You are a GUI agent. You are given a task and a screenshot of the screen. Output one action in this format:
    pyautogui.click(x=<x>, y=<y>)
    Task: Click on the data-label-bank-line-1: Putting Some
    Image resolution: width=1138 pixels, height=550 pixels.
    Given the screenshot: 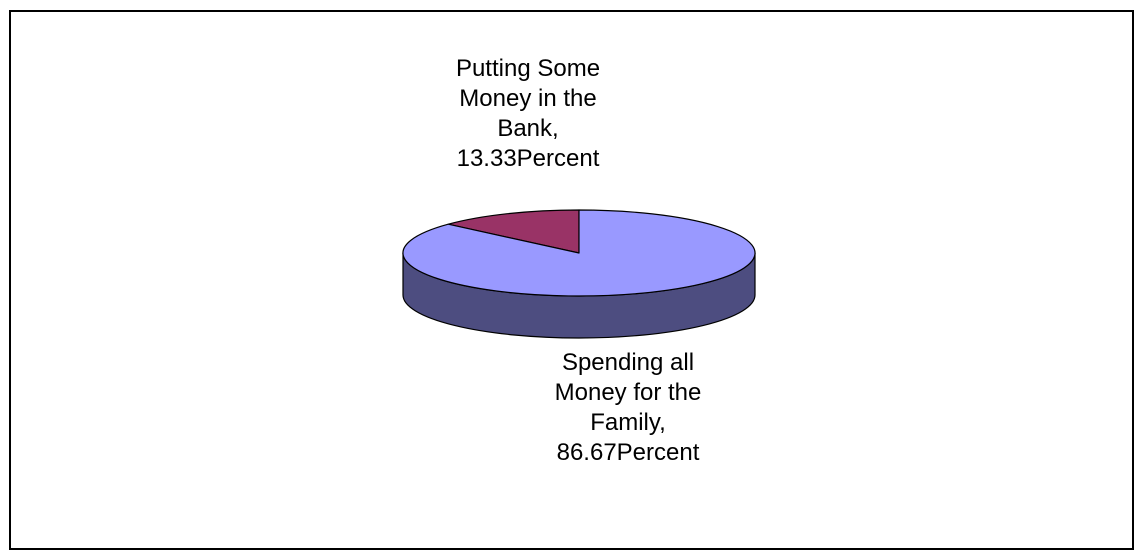 What is the action you would take?
    pyautogui.click(x=528, y=68)
    